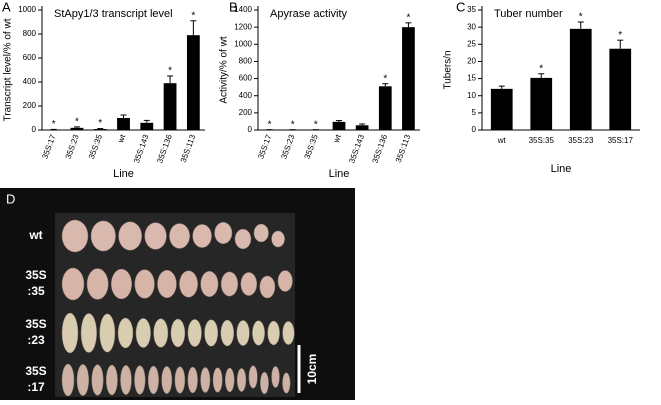 This screenshot has width=661, height=405. I want to click on y-tick-label: 800, so click(30, 33).